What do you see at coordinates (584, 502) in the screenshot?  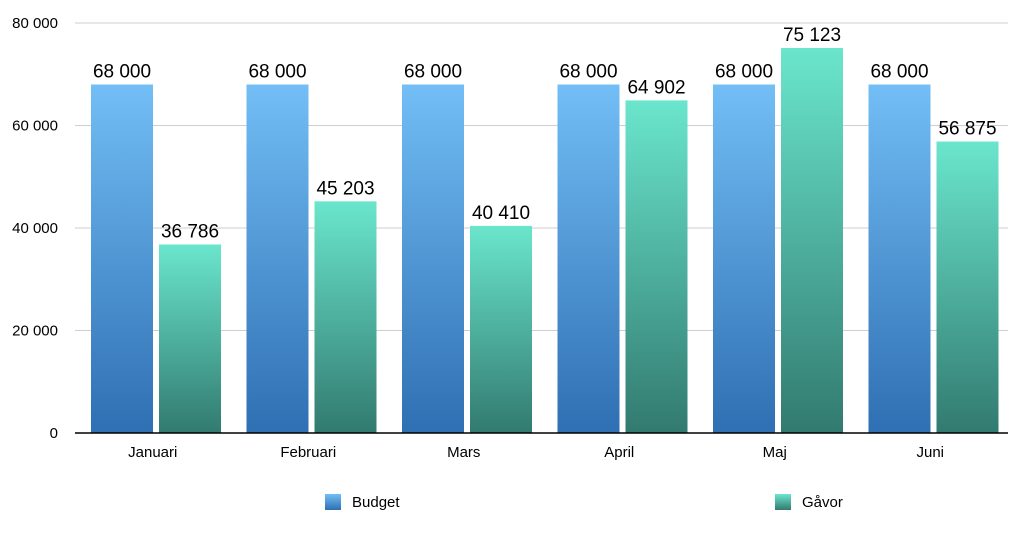 I see `legend: Budget Gåvor` at bounding box center [584, 502].